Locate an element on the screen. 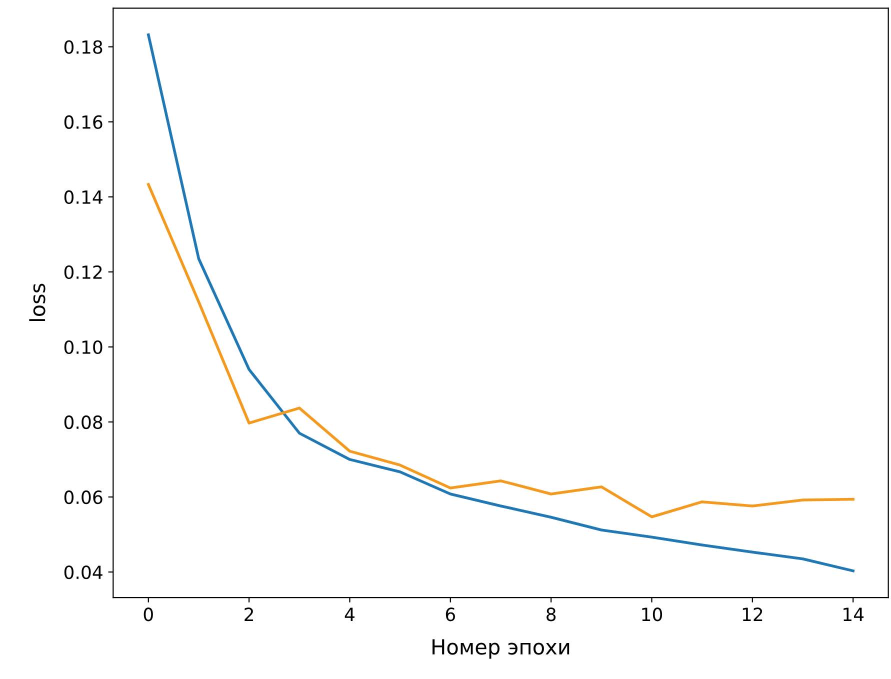  x-tick-label: 0 is located at coordinates (148, 615).